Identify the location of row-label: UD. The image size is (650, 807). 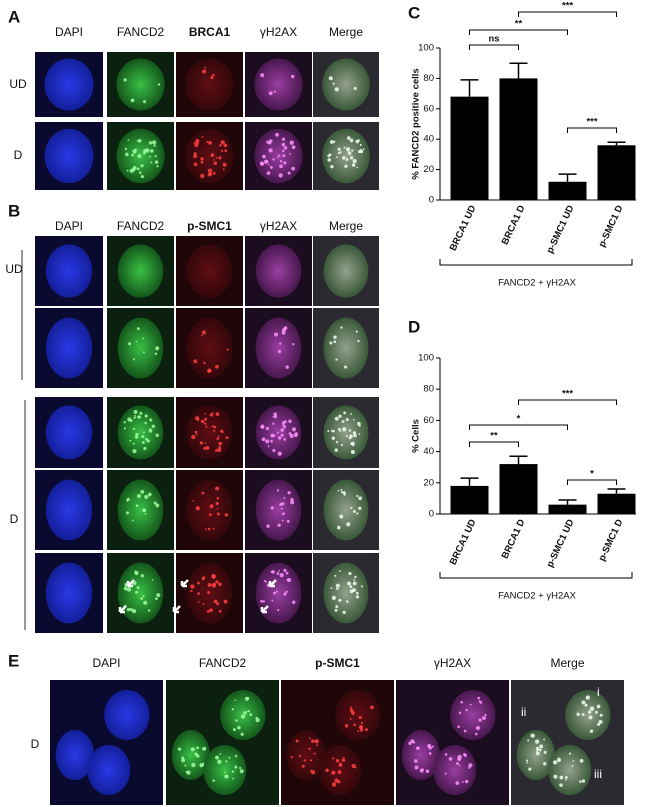
(14, 269).